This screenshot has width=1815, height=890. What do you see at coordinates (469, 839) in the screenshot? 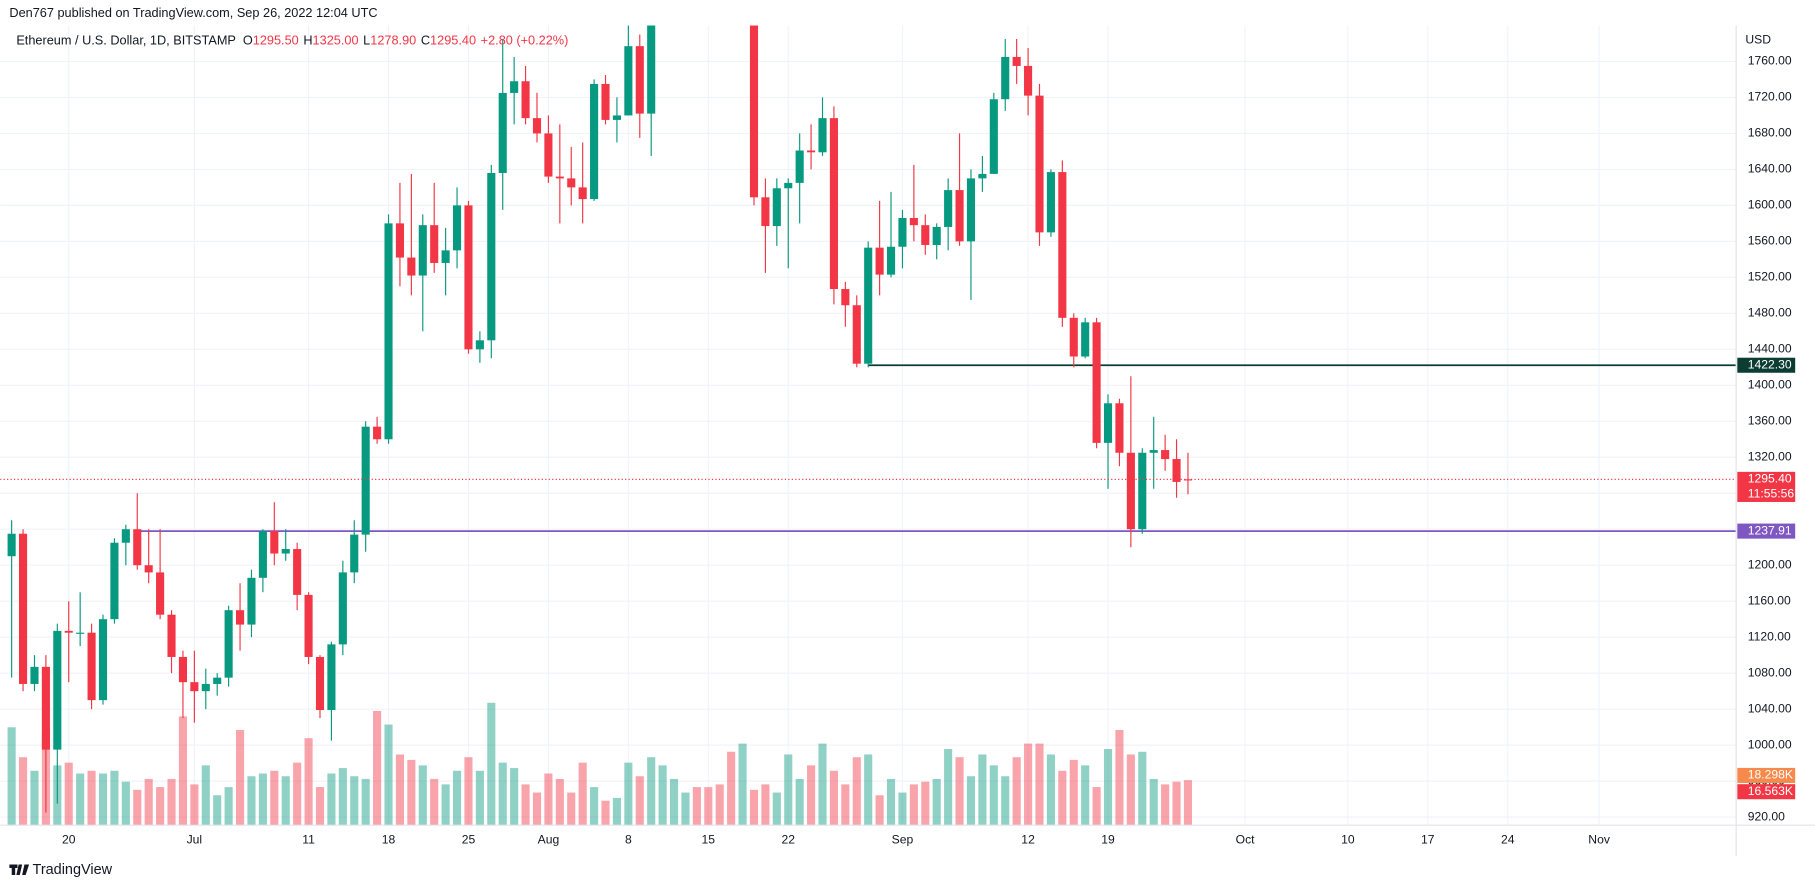
I see `x-tick-label: 25` at bounding box center [469, 839].